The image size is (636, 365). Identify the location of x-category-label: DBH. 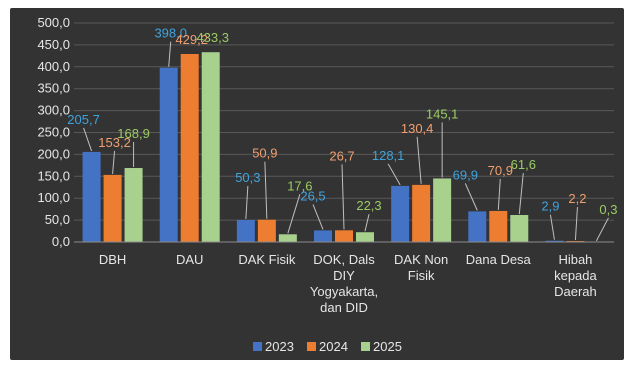
(112, 259).